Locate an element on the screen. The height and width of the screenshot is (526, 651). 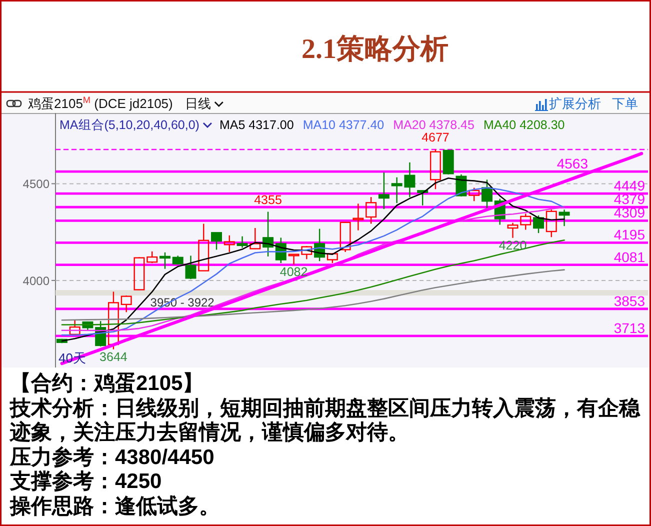
annotation: 4082 is located at coordinates (294, 272).